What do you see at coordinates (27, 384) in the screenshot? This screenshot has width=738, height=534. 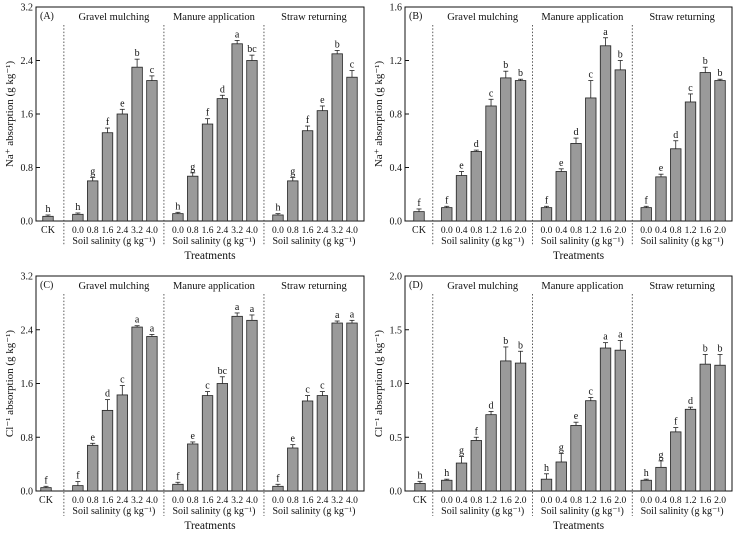 I see `y-tick-label: 1.6` at bounding box center [27, 384].